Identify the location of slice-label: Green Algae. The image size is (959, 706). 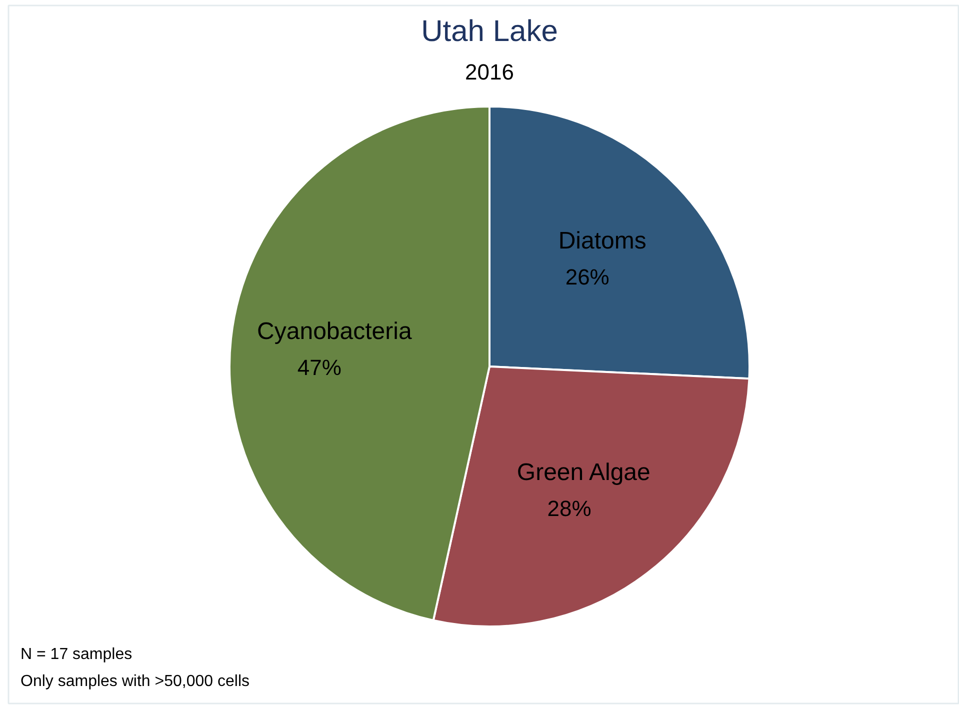
(583, 472).